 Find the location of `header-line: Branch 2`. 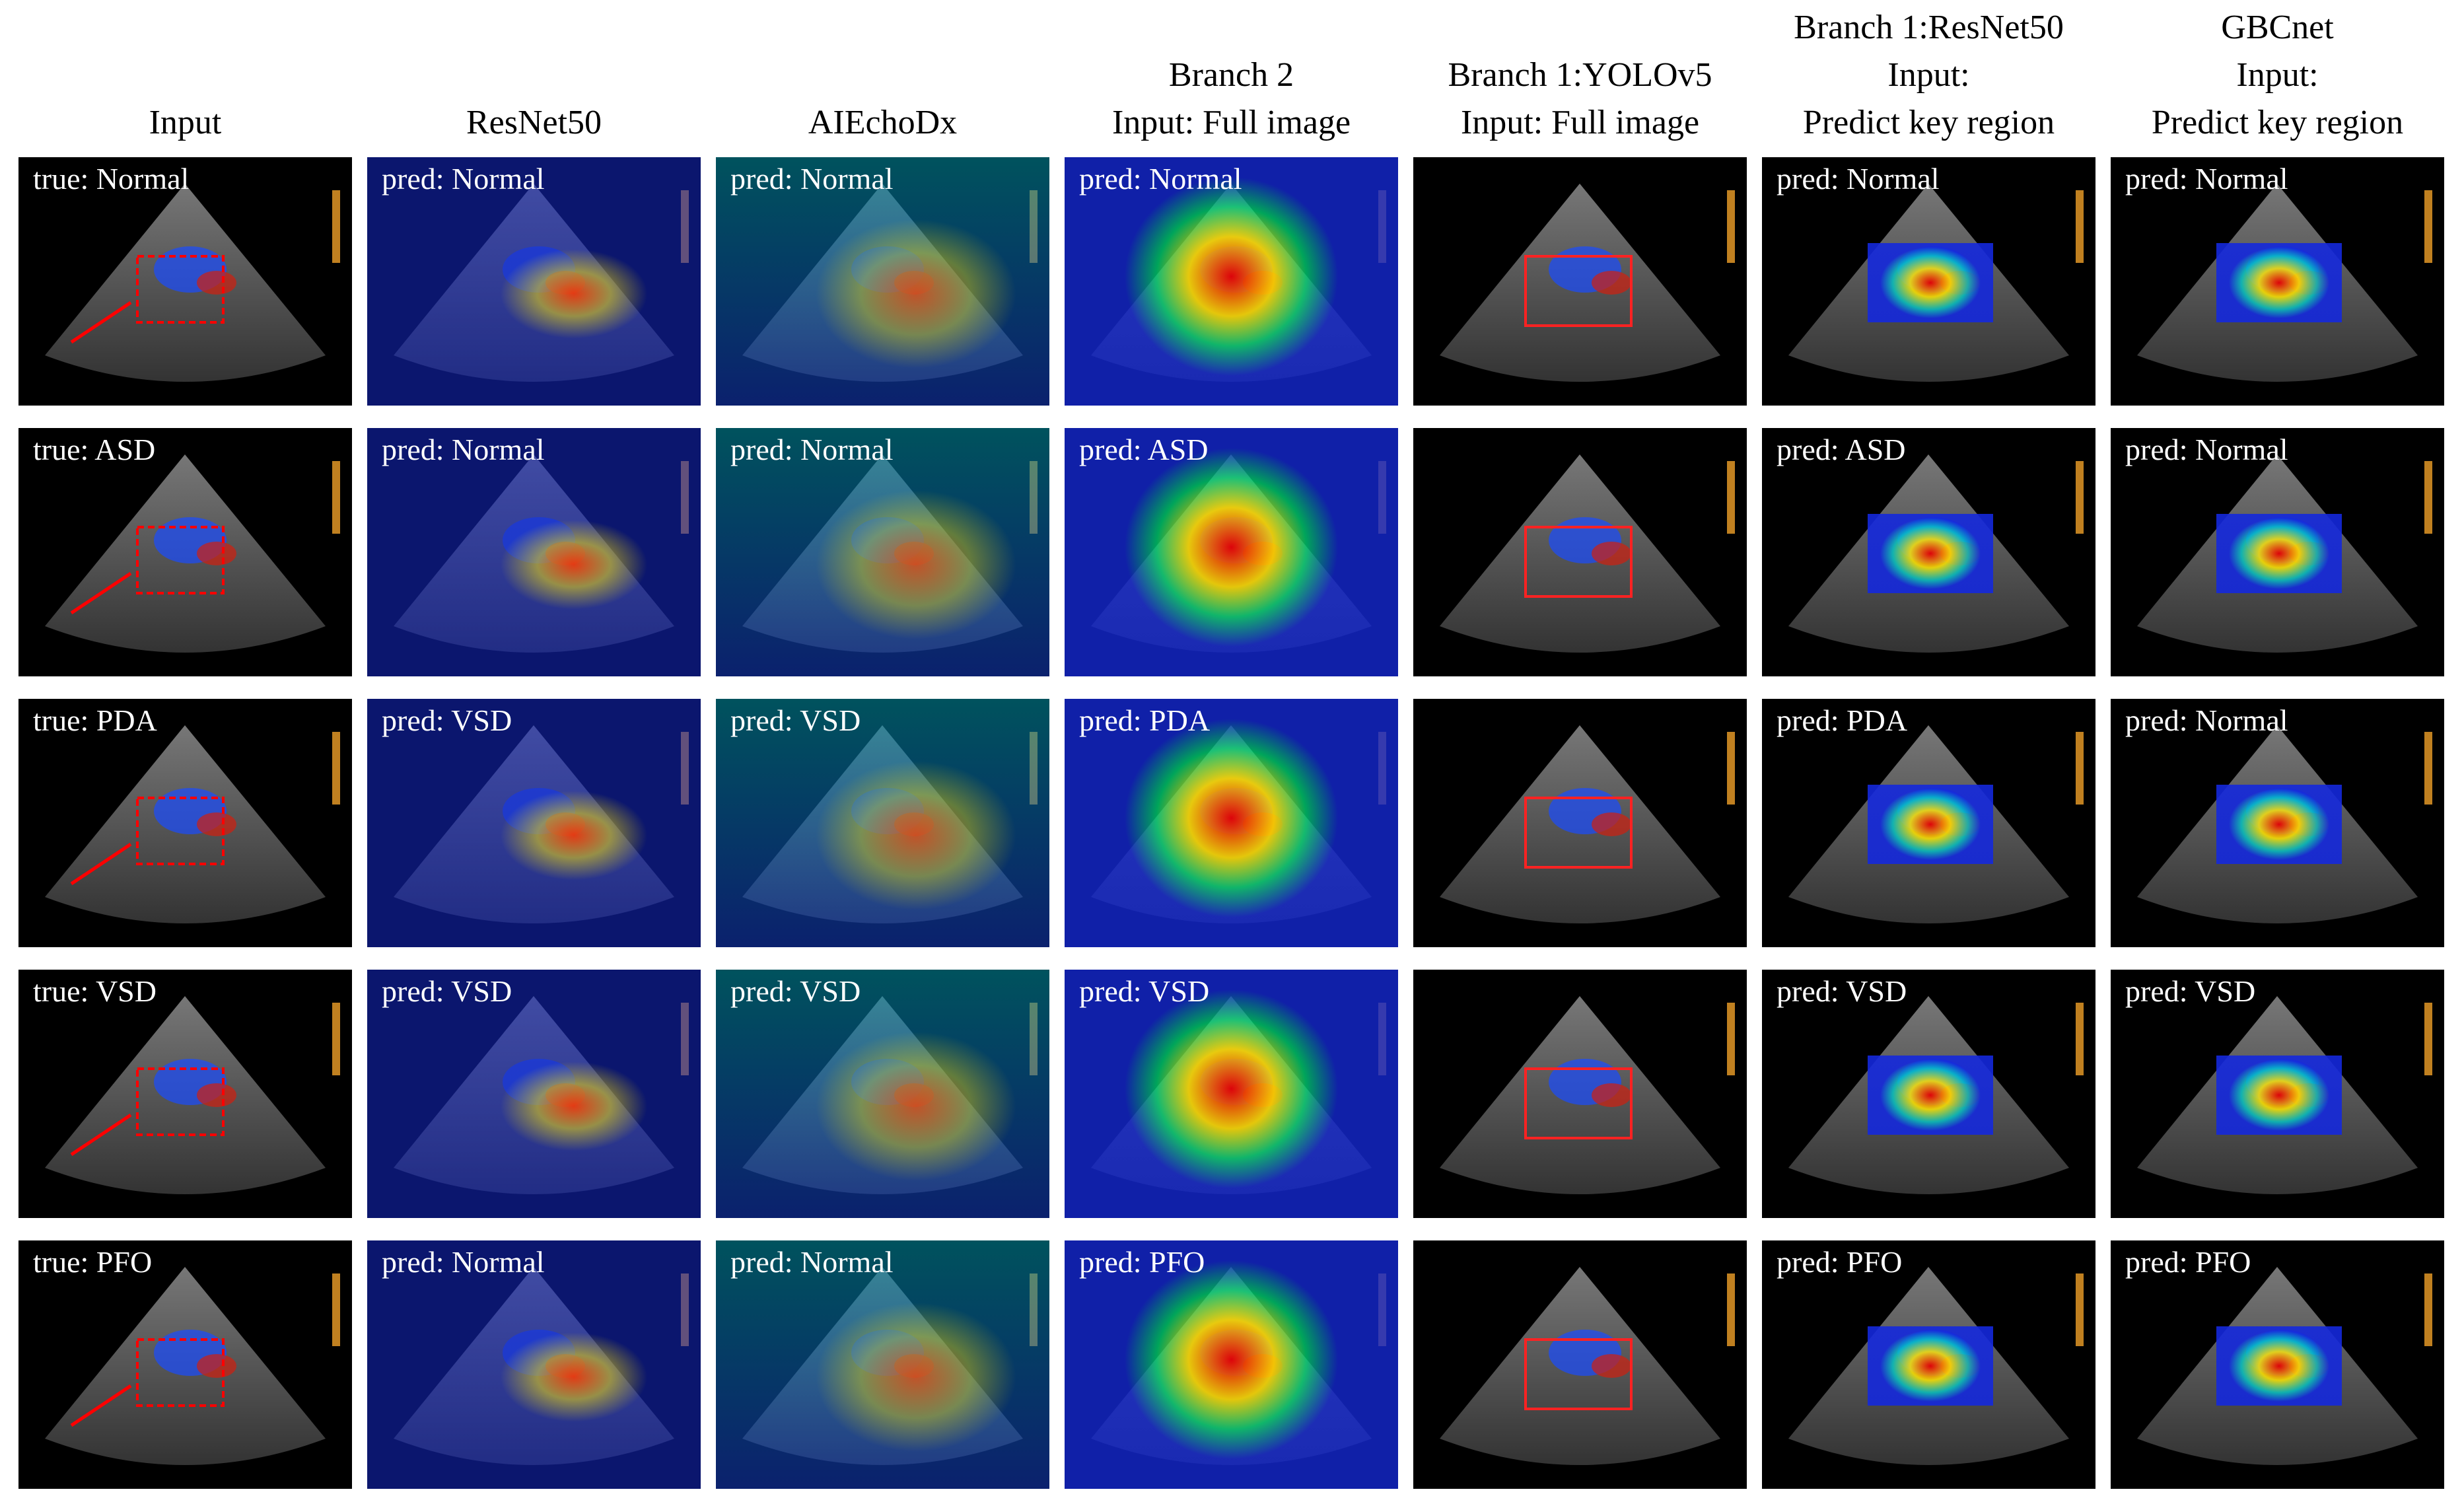

header-line: Branch 2 is located at coordinates (1231, 75).